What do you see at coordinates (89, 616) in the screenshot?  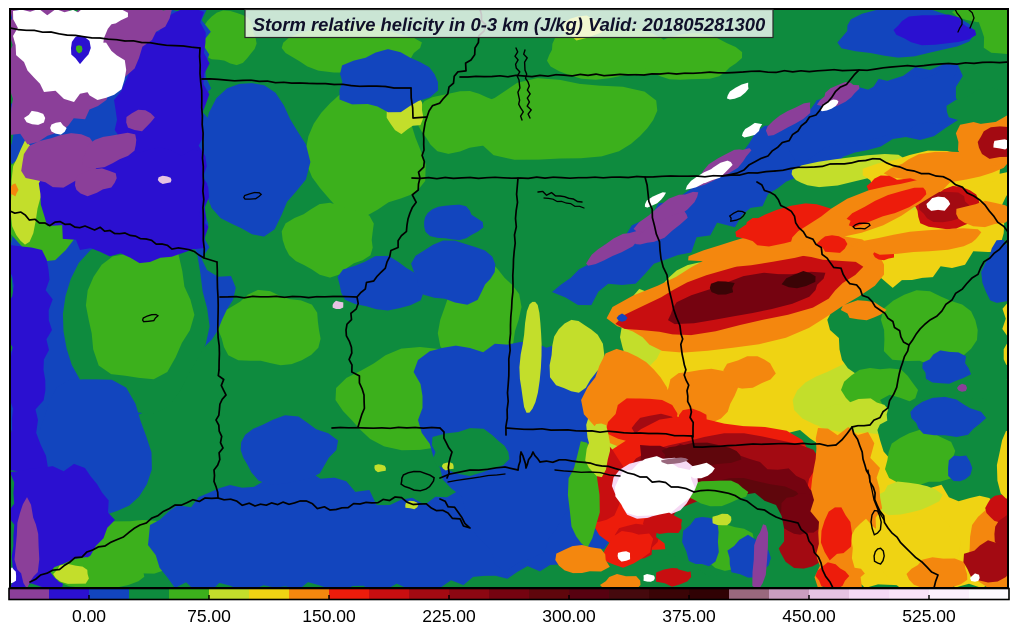 I see `svg-text: 0.00` at bounding box center [89, 616].